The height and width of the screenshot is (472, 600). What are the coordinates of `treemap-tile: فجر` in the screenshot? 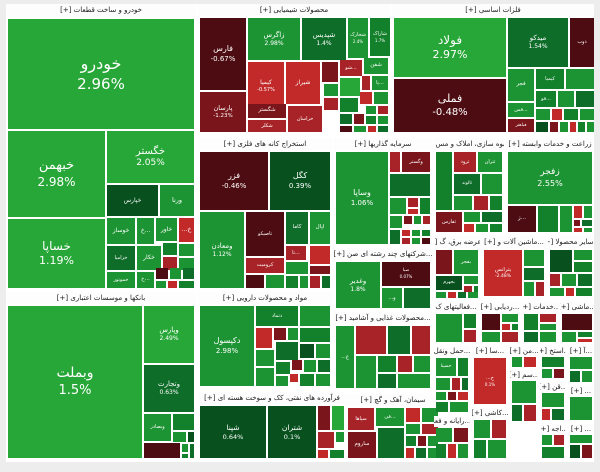 It's located at (521, 85).